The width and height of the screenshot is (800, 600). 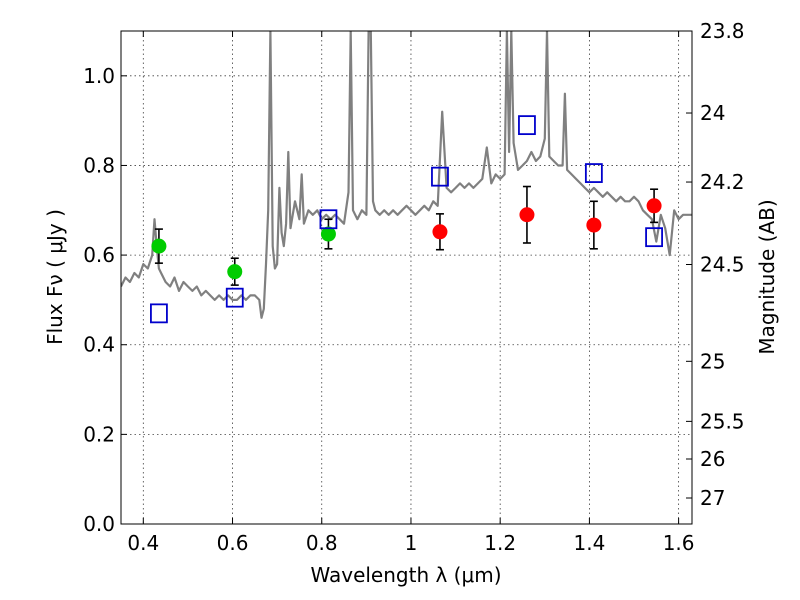 I want to click on x-tick-label: 1, so click(x=411, y=543).